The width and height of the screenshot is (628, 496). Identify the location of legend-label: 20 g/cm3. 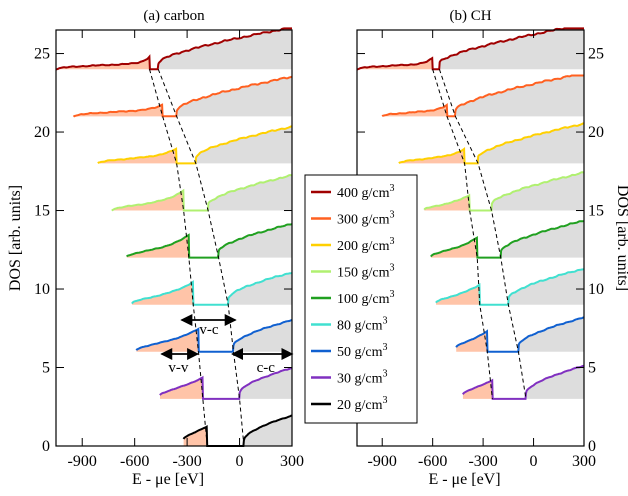
(362, 404).